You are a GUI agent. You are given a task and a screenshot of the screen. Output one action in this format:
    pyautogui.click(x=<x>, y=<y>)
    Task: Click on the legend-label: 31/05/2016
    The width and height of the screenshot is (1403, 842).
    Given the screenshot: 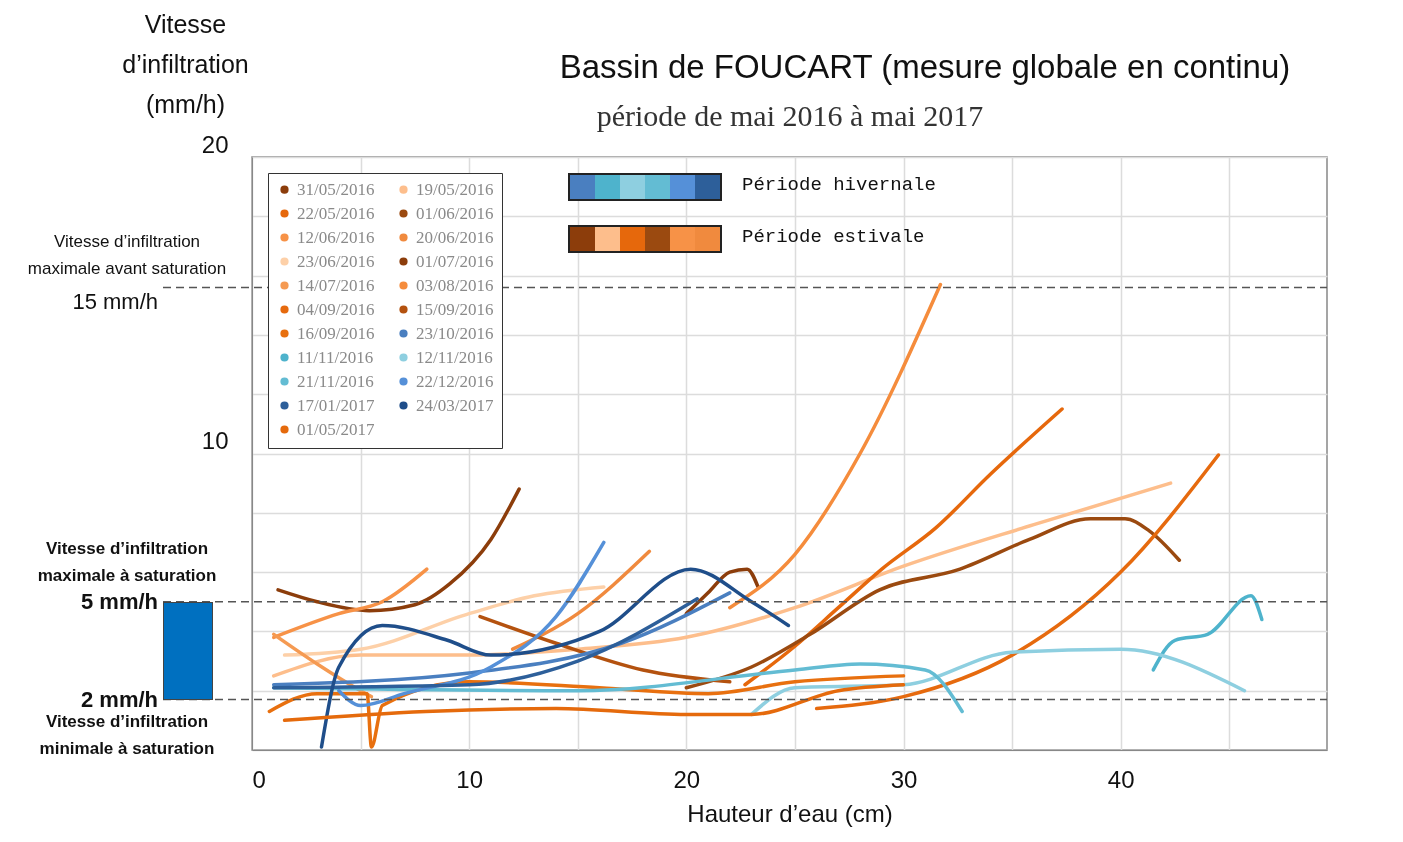 What is the action you would take?
    pyautogui.click(x=336, y=189)
    